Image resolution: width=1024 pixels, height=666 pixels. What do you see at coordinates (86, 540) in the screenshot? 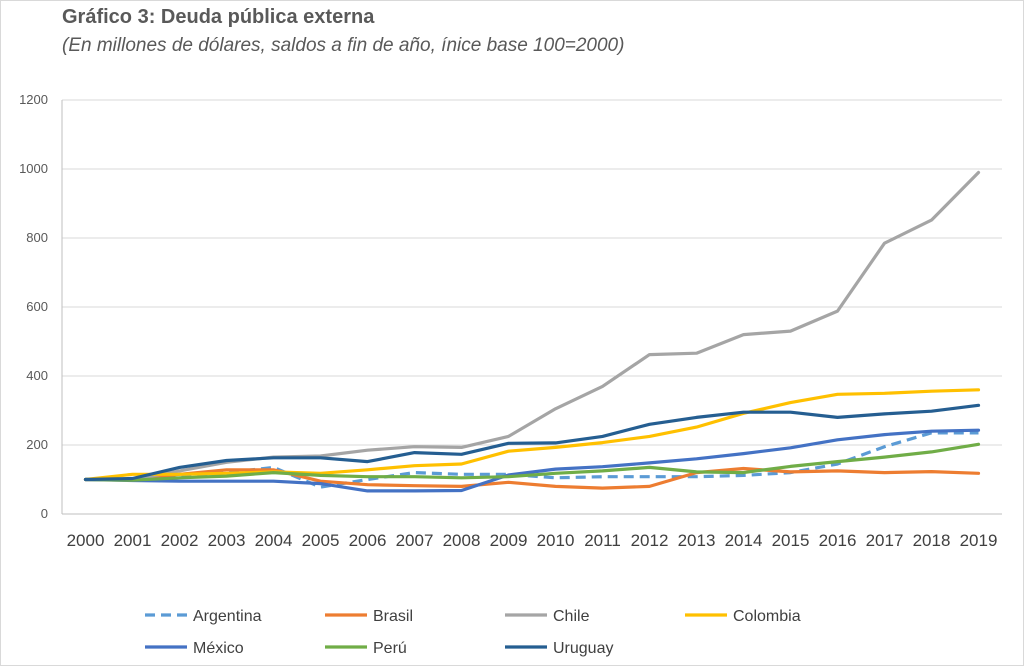
I see `x-tick-label: 2000` at bounding box center [86, 540].